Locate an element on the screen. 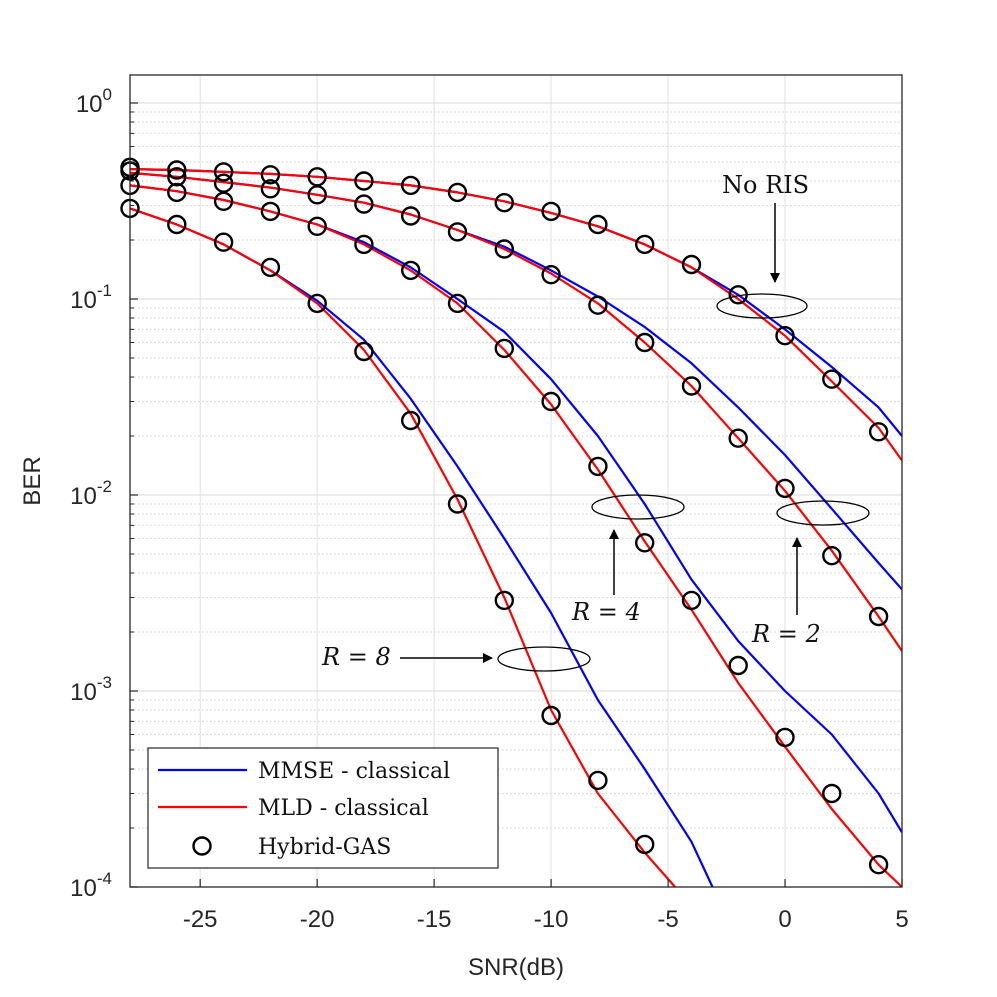  y-tick-label: 10⁰ is located at coordinates (94, 101).